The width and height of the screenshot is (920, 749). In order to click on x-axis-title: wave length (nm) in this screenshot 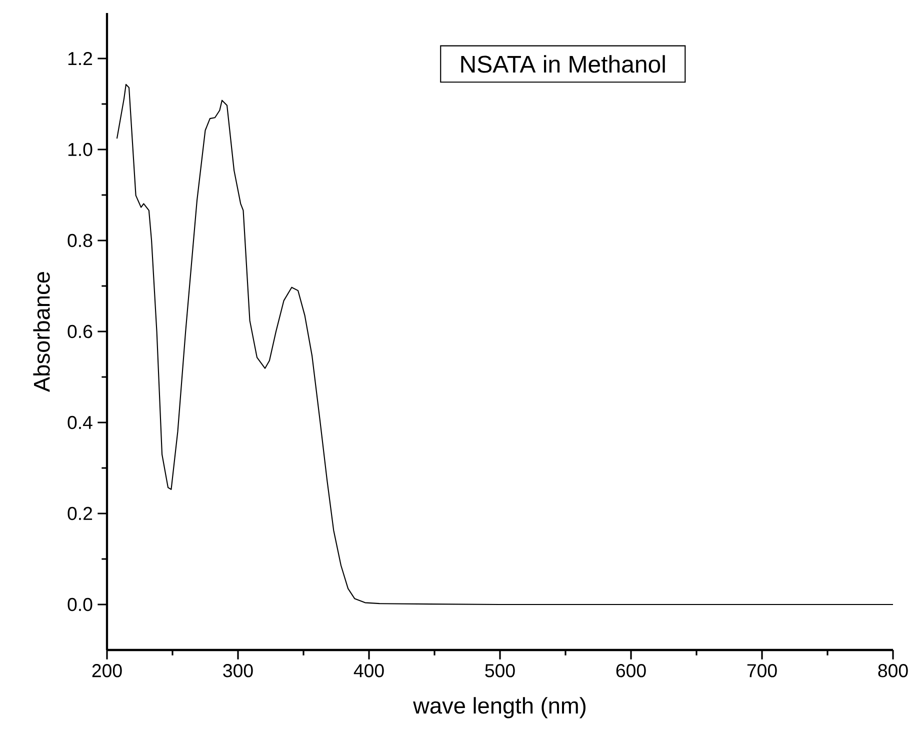, I will do `click(499, 707)`.